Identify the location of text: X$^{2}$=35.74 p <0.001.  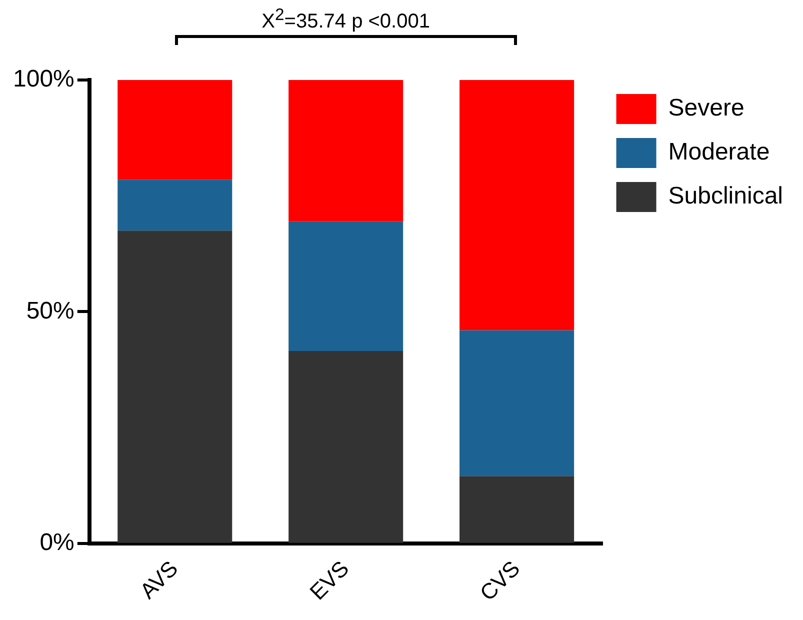
(346, 19).